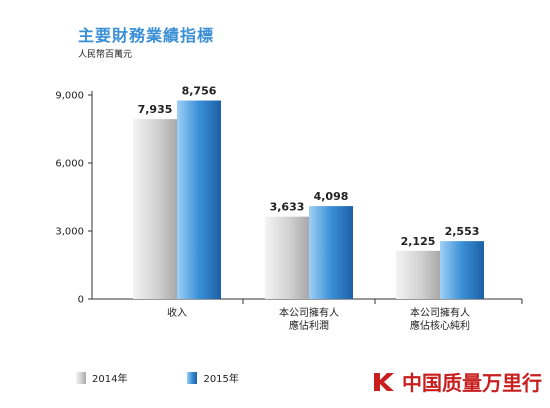 The height and width of the screenshot is (408, 550). I want to click on bar-2014年-0, so click(155, 209).